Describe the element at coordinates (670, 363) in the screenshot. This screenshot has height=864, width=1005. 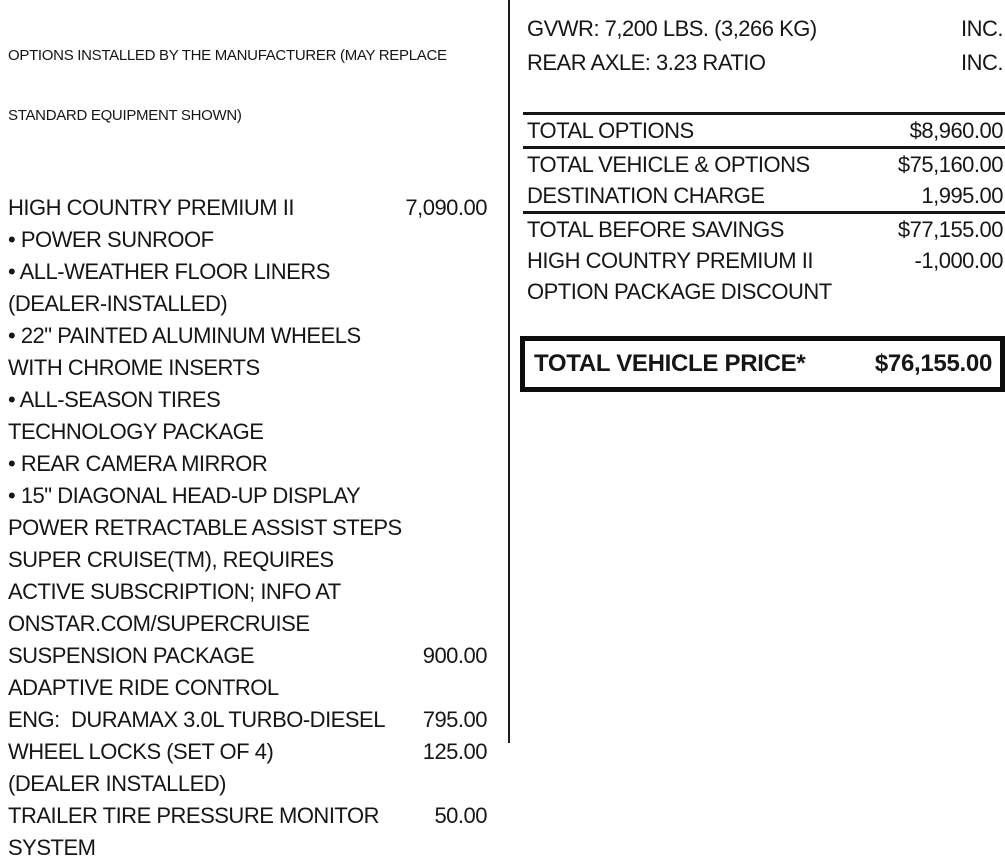
I see `grand-total-label: TOTAL VEHICLE PRICE*` at that location.